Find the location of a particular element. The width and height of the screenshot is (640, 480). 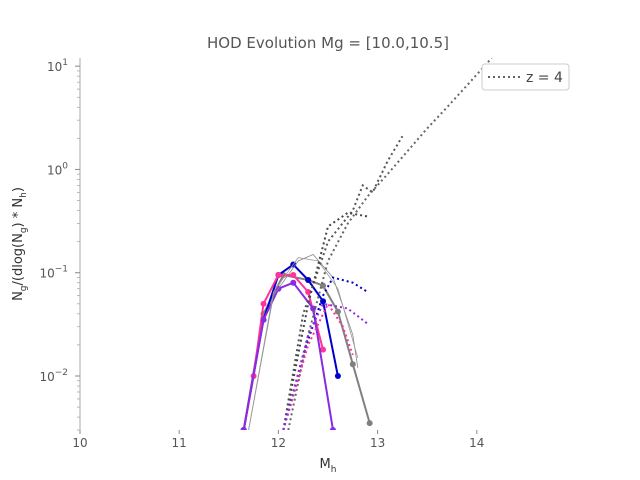

legend-label: z = 4 is located at coordinates (544, 78).